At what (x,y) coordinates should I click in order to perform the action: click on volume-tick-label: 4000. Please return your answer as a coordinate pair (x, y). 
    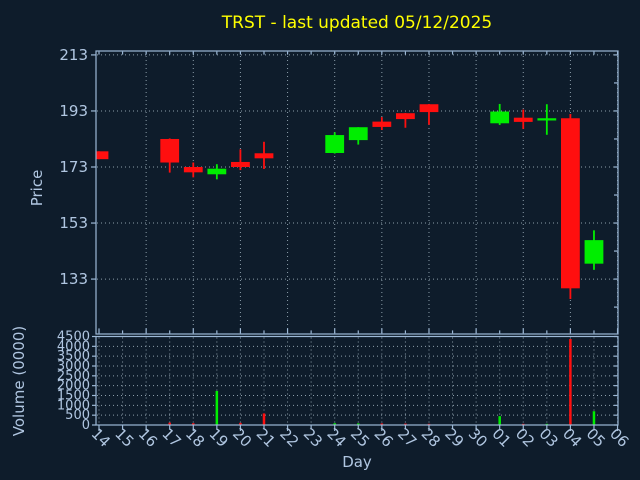
    Looking at the image, I should click on (73, 346).